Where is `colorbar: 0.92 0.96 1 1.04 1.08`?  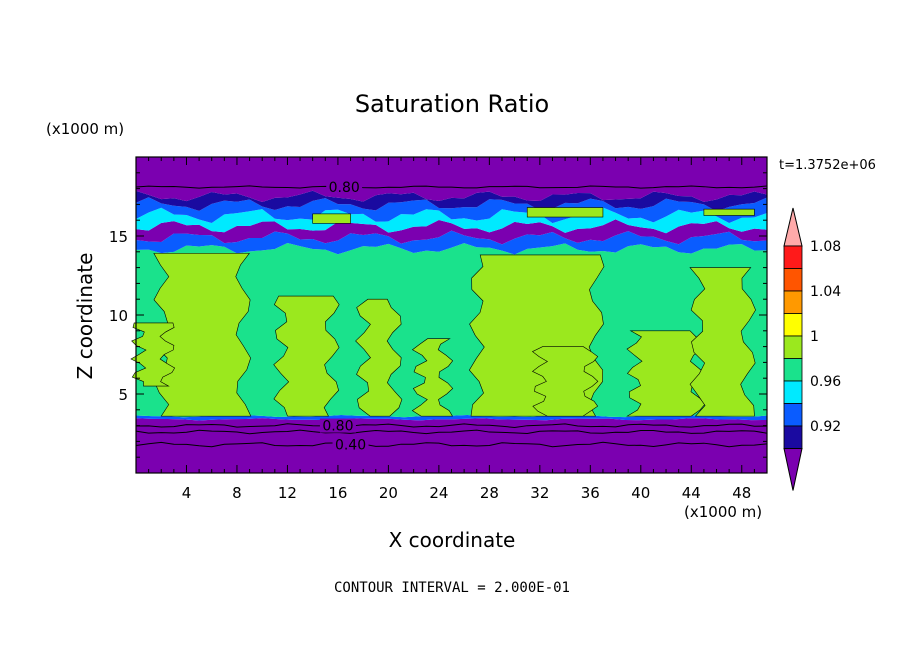
colorbar: 0.92 0.96 1 1.04 1.08 is located at coordinates (812, 349).